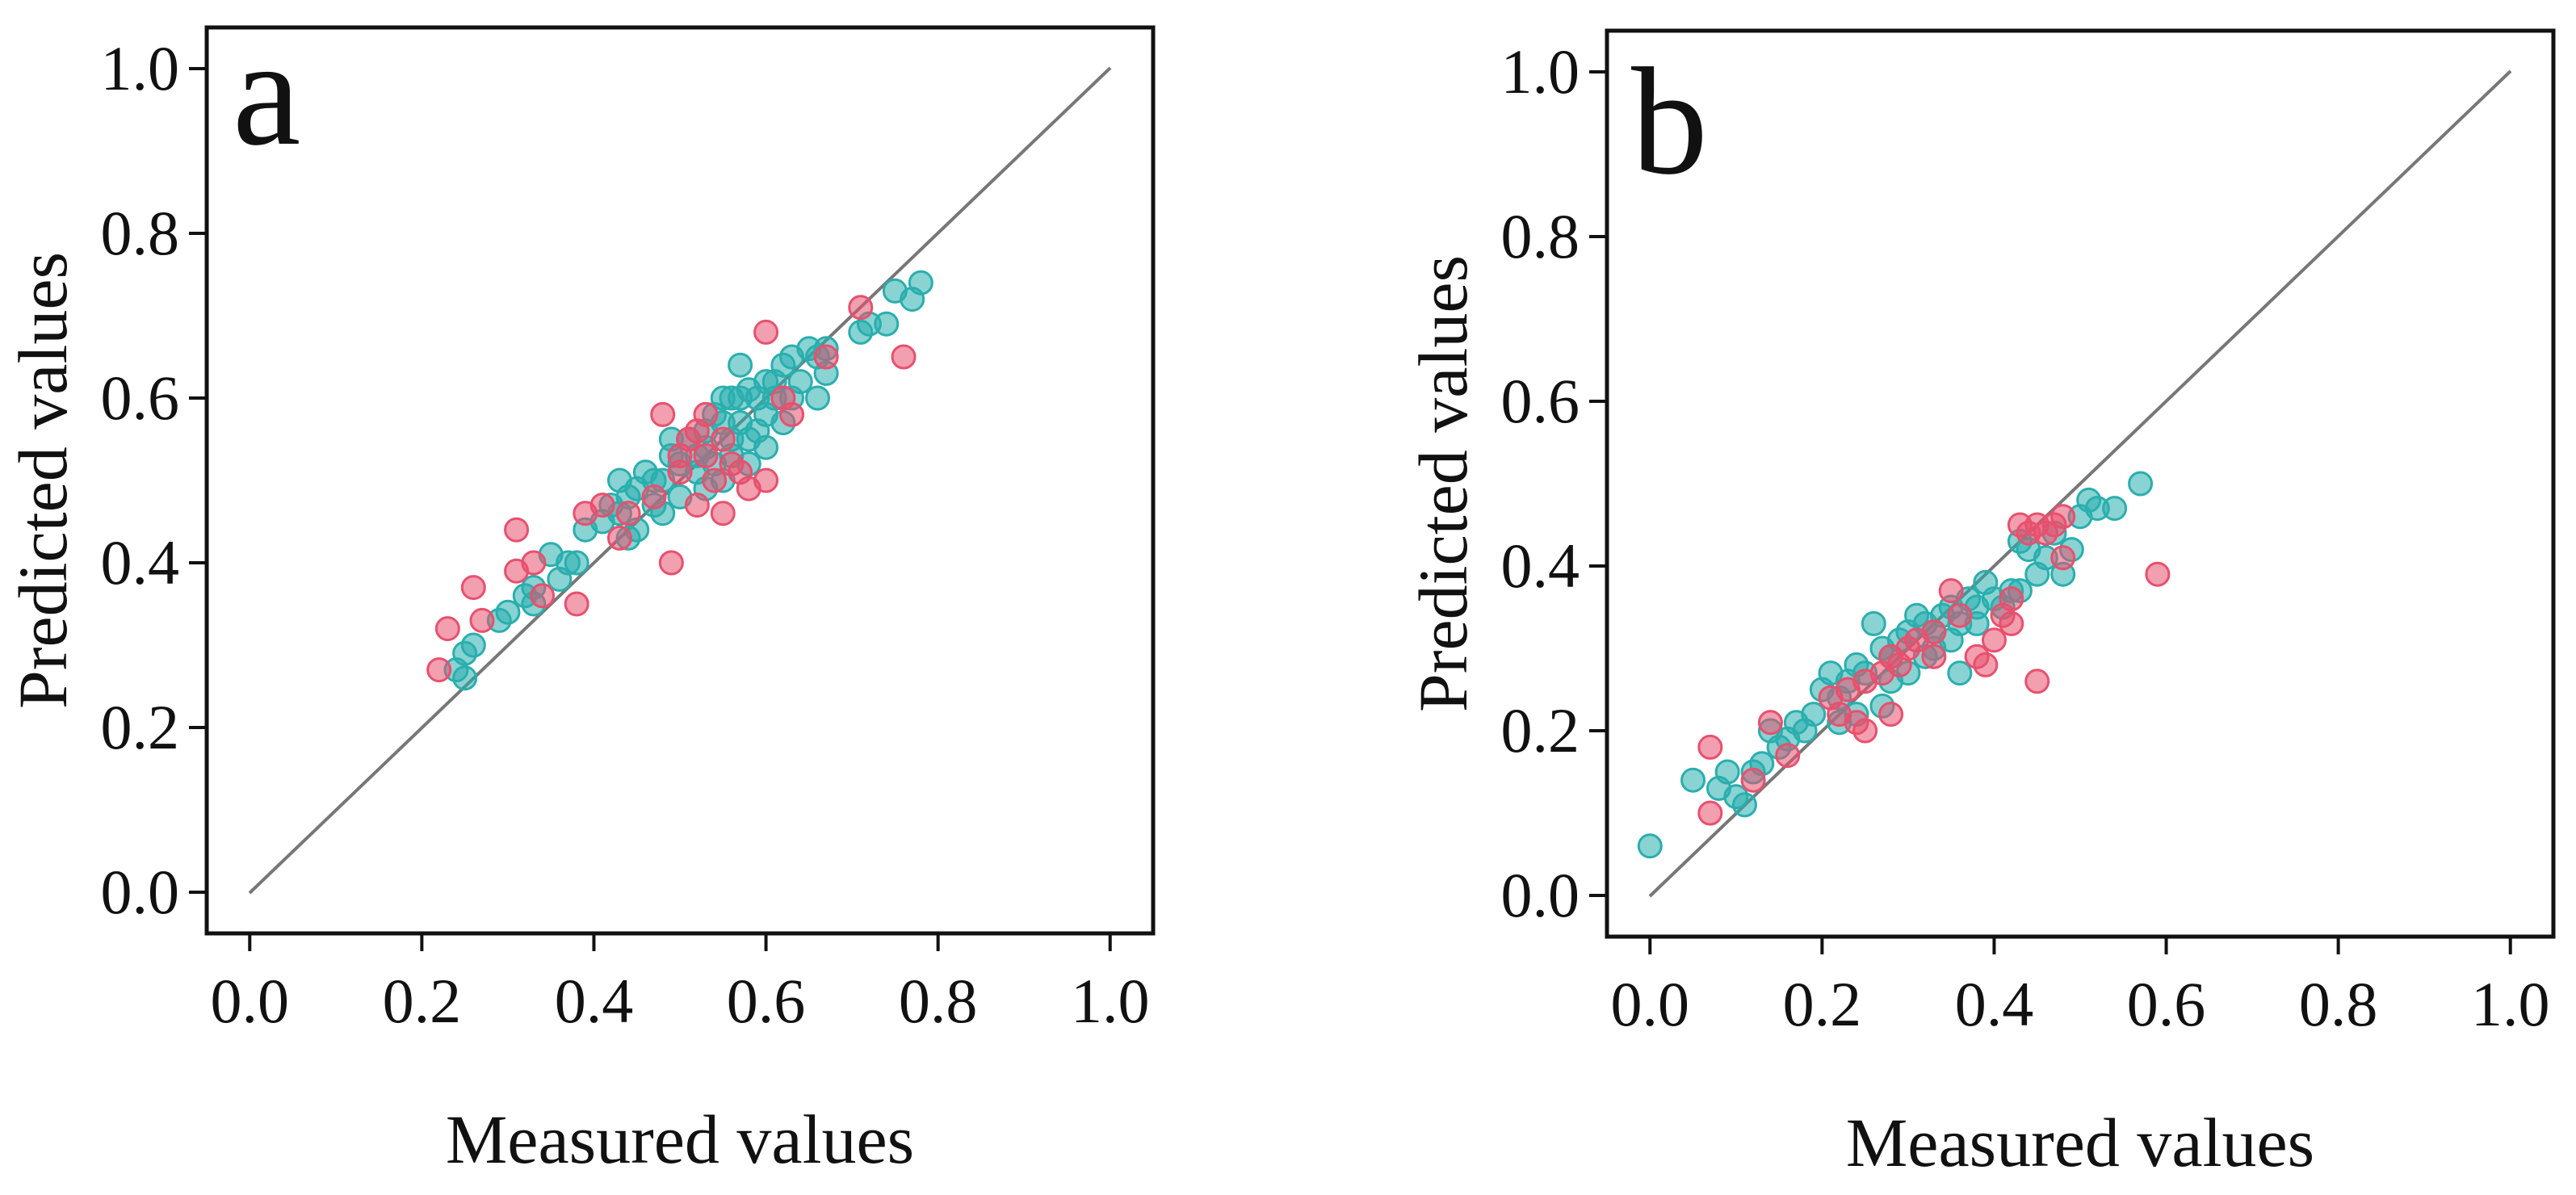 Image resolution: width=2576 pixels, height=1195 pixels. Describe the element at coordinates (1669, 122) in the screenshot. I see `panel-label: b` at that location.